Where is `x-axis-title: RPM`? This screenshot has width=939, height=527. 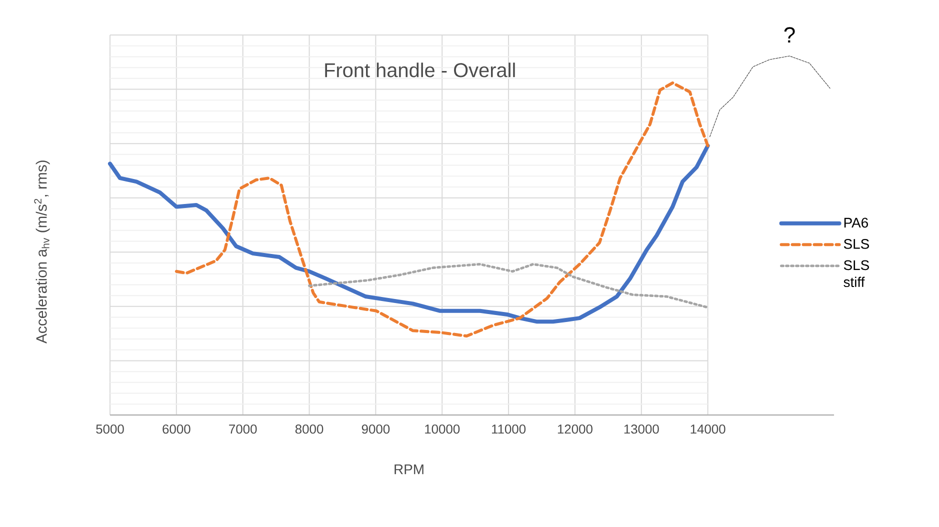
x-axis-title: RPM is located at coordinates (409, 469).